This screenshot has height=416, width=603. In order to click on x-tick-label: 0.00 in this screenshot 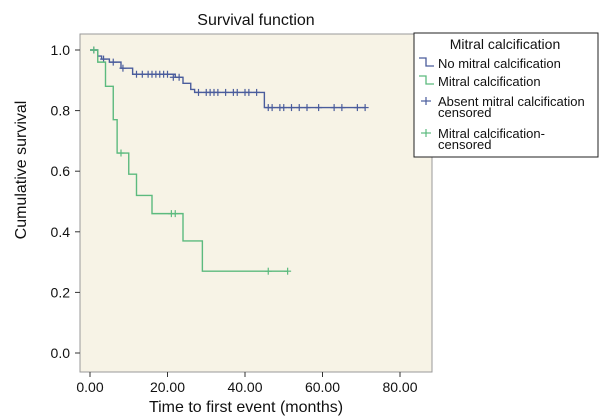, I will do `click(89, 387)`.